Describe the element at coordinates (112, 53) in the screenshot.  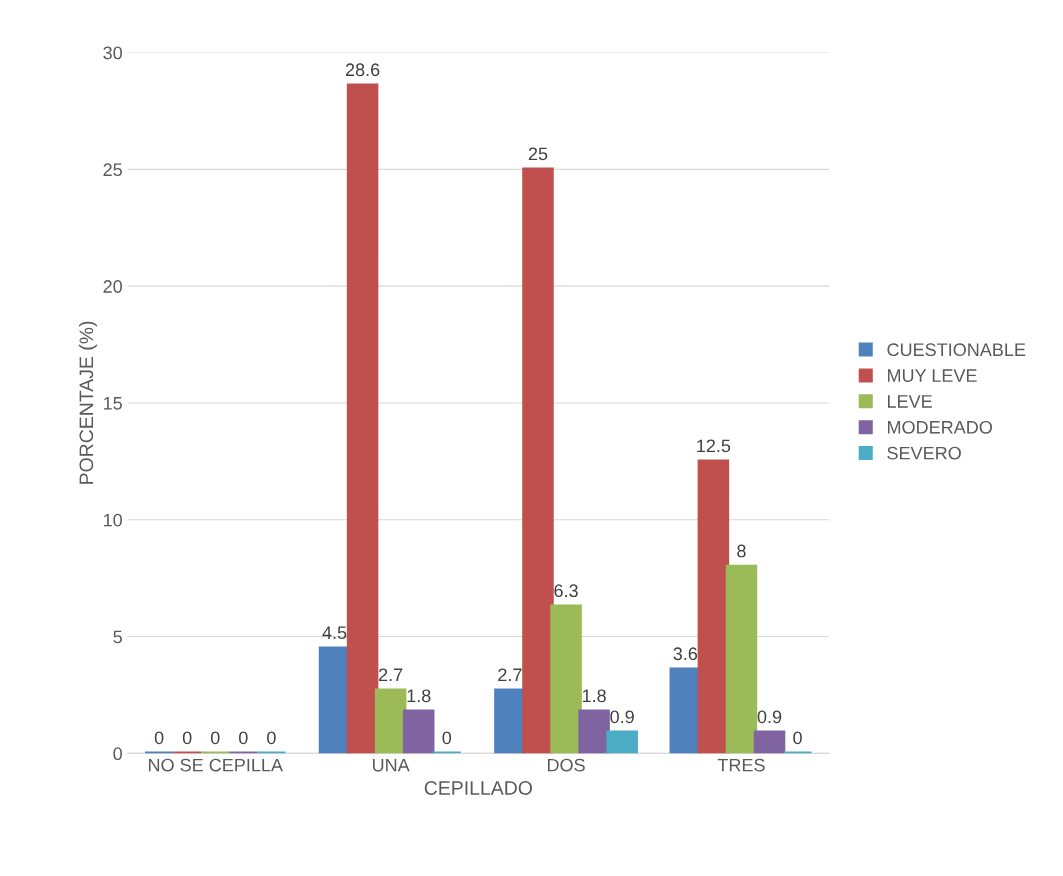
I see `y-tick-label: 30` at that location.